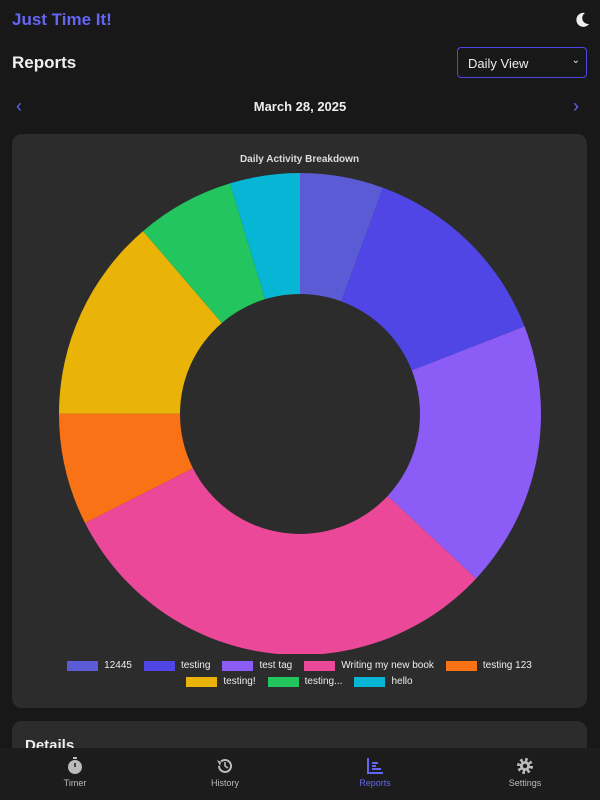  Describe the element at coordinates (75, 765) in the screenshot. I see `stopwatch-icon` at that location.